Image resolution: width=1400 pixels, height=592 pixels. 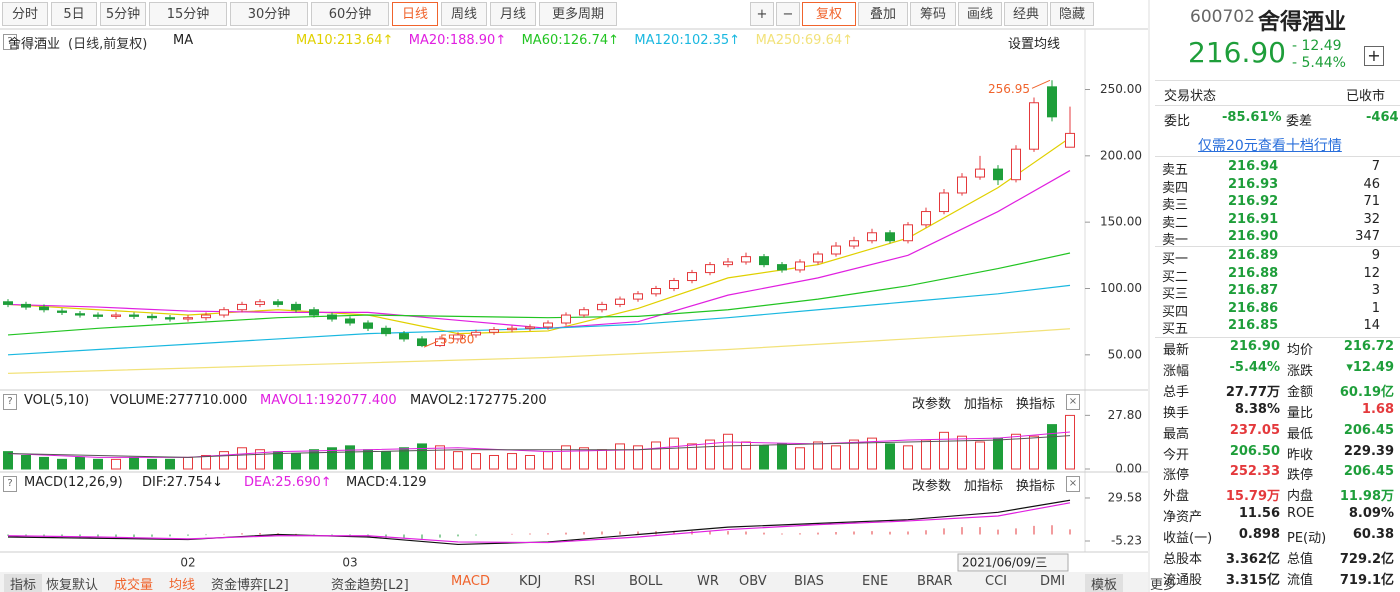 I want to click on indicator-tab: 指标, so click(x=23, y=583).